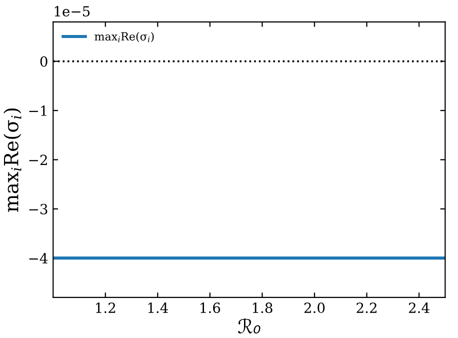 This screenshot has width=458, height=338. I want to click on text: 1e−5, so click(72, 11).